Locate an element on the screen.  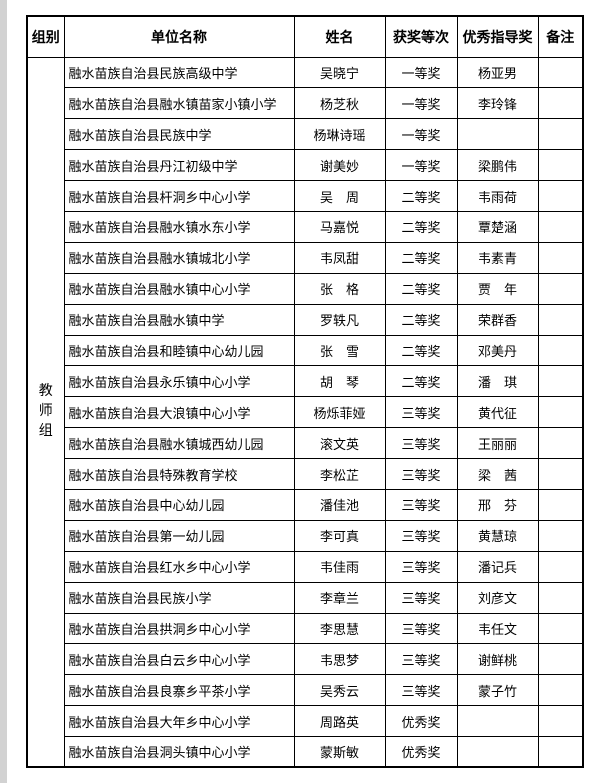
table-row: 融水苗族自治县融水镇中心小学张 格二等奖贾 年 is located at coordinates (305, 288).